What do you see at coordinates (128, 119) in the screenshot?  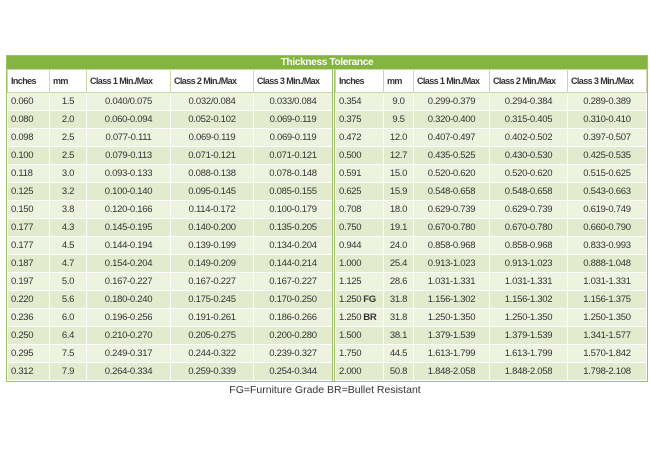 I see `cell-text: 0.060-0.094` at bounding box center [128, 119].